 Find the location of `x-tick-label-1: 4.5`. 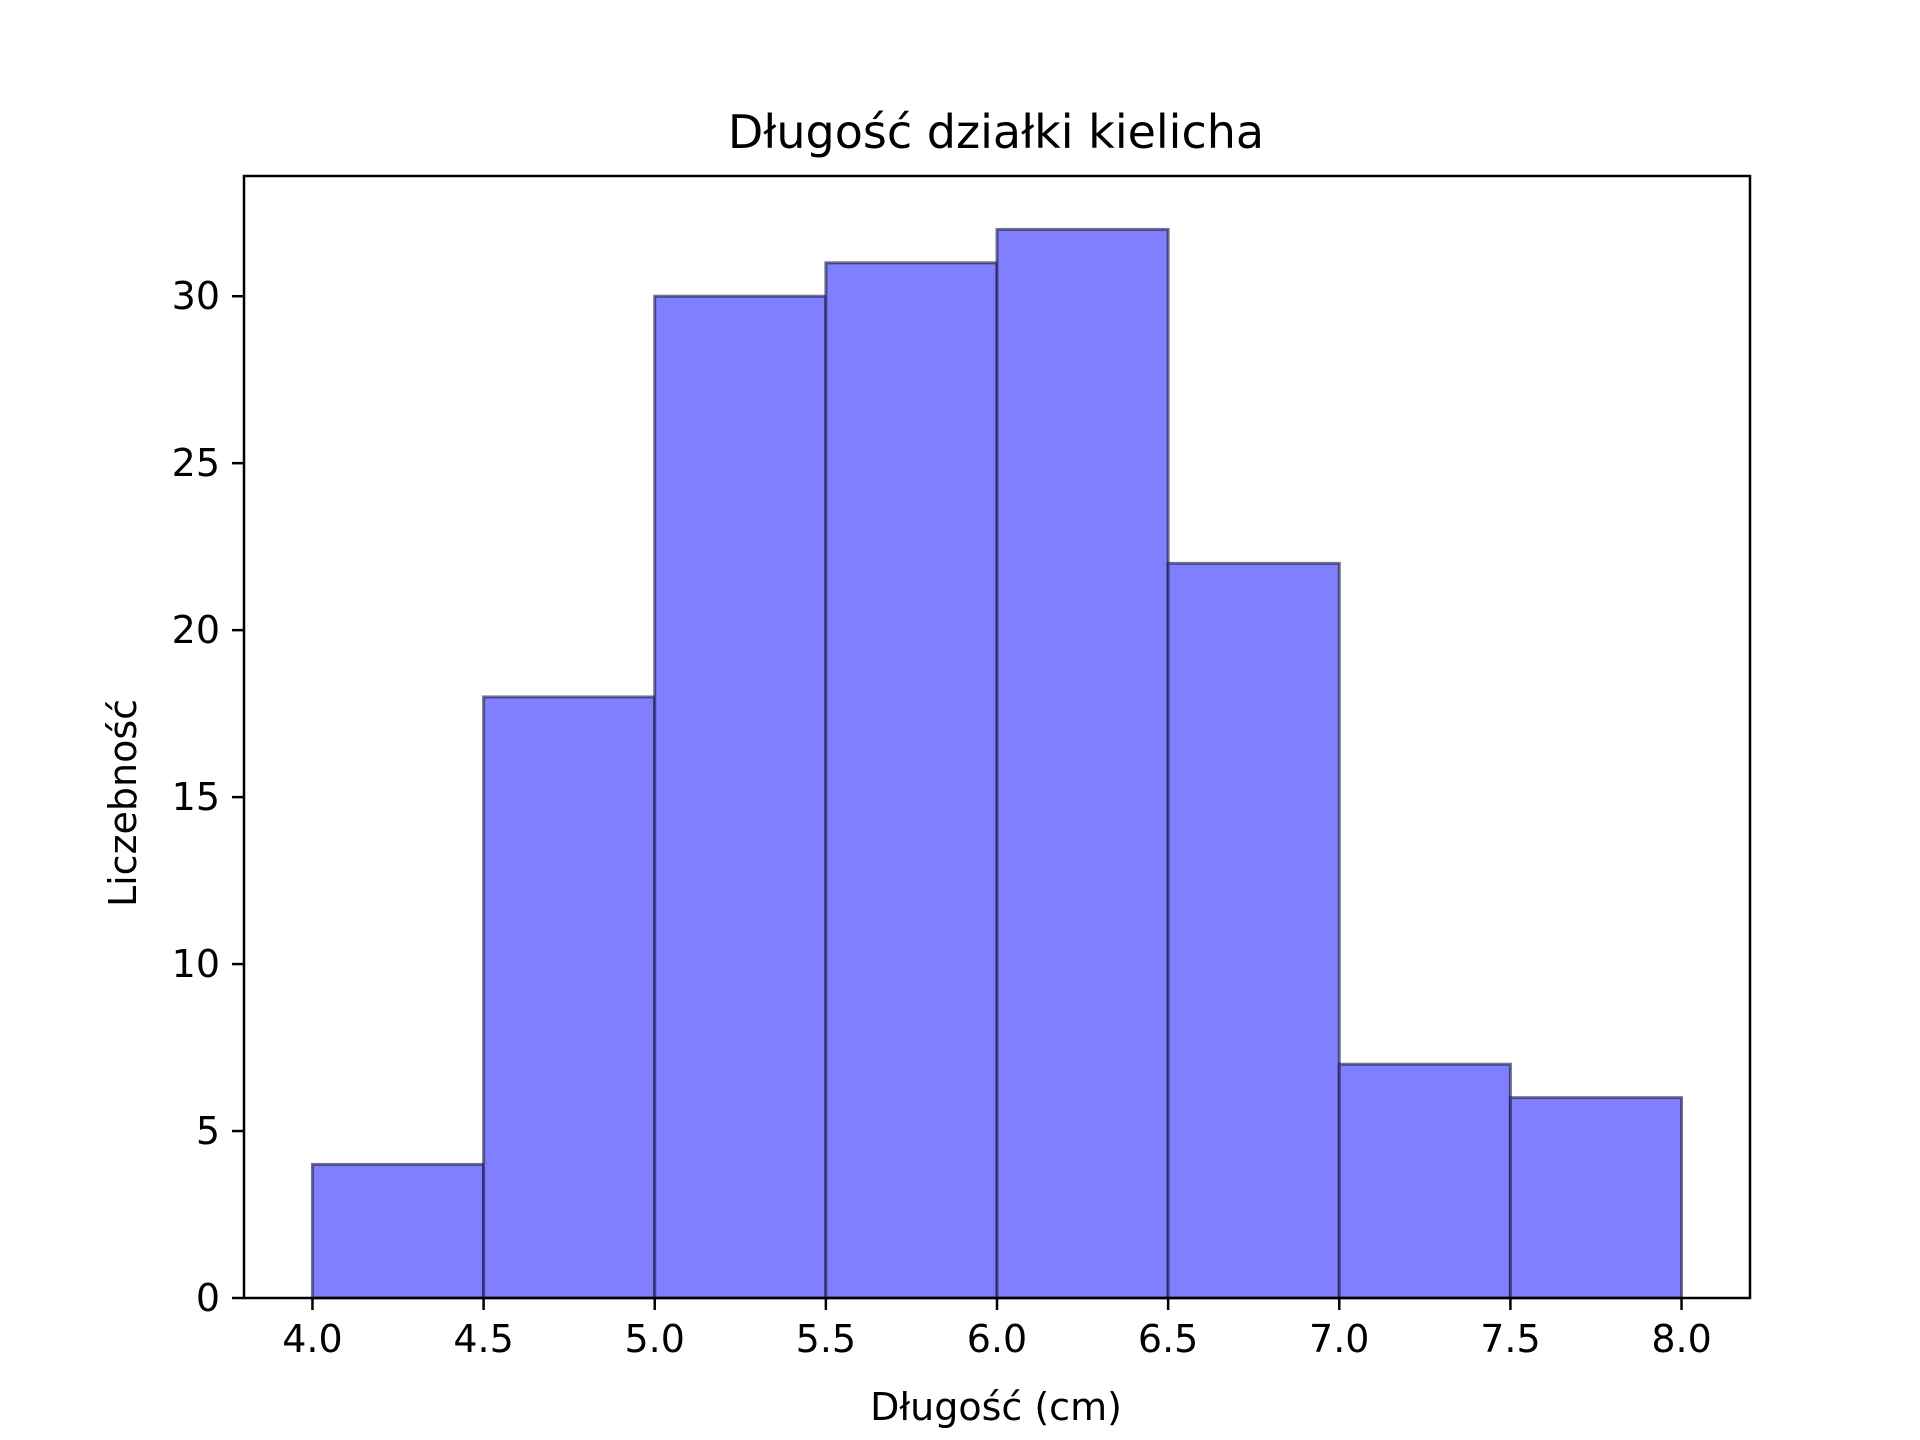

x-tick-label-1: 4.5 is located at coordinates (483, 1339).